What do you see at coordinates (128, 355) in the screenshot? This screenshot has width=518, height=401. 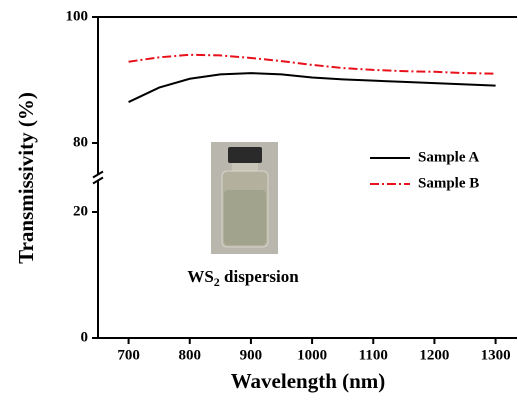 I see `x-tick-label: 700` at bounding box center [128, 355].